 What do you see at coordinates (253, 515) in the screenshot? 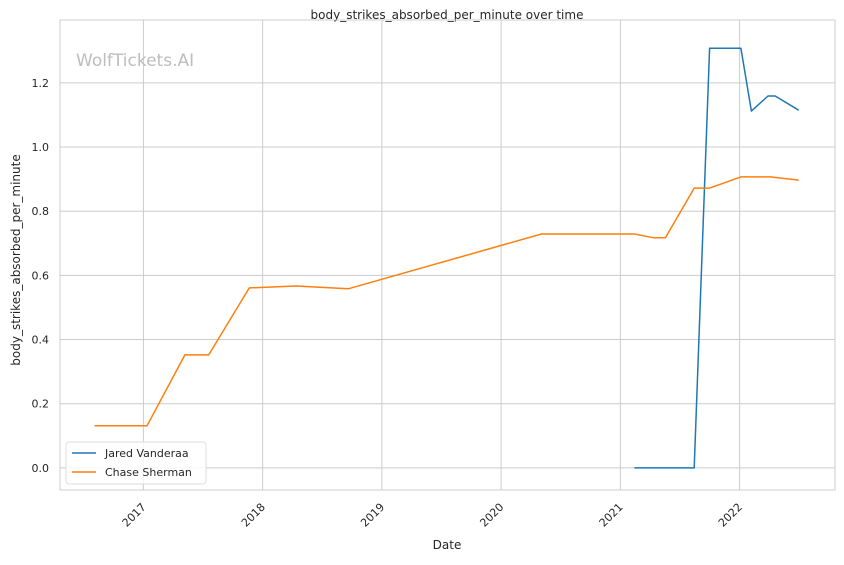
I see `x-tick-label: 2018` at bounding box center [253, 515].